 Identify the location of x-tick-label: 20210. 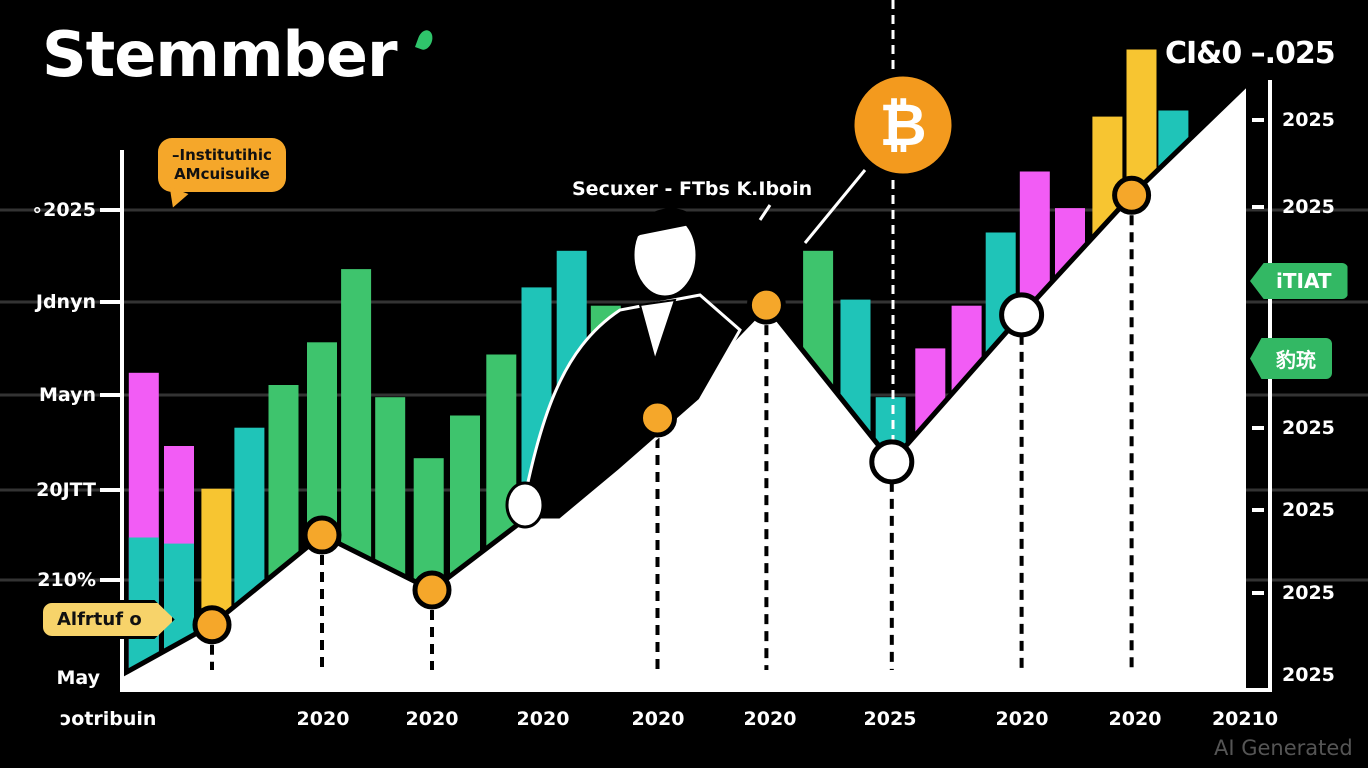
(1245, 719).